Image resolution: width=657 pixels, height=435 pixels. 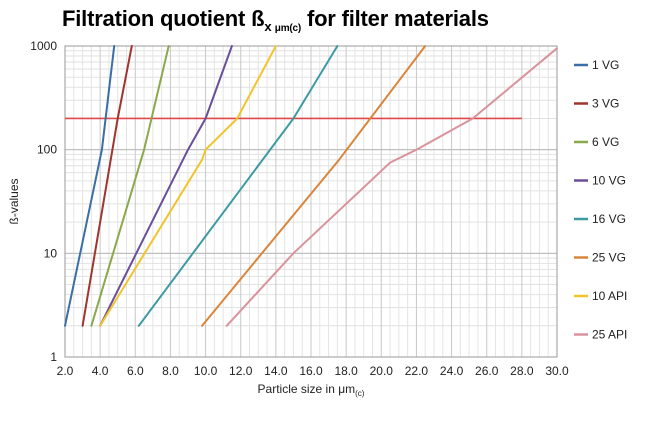 What do you see at coordinates (600, 200) in the screenshot?
I see `legend: 1 VG 3 VG 6 VG 10 VG 16 VG 25 VG 10 API 25 API` at bounding box center [600, 200].